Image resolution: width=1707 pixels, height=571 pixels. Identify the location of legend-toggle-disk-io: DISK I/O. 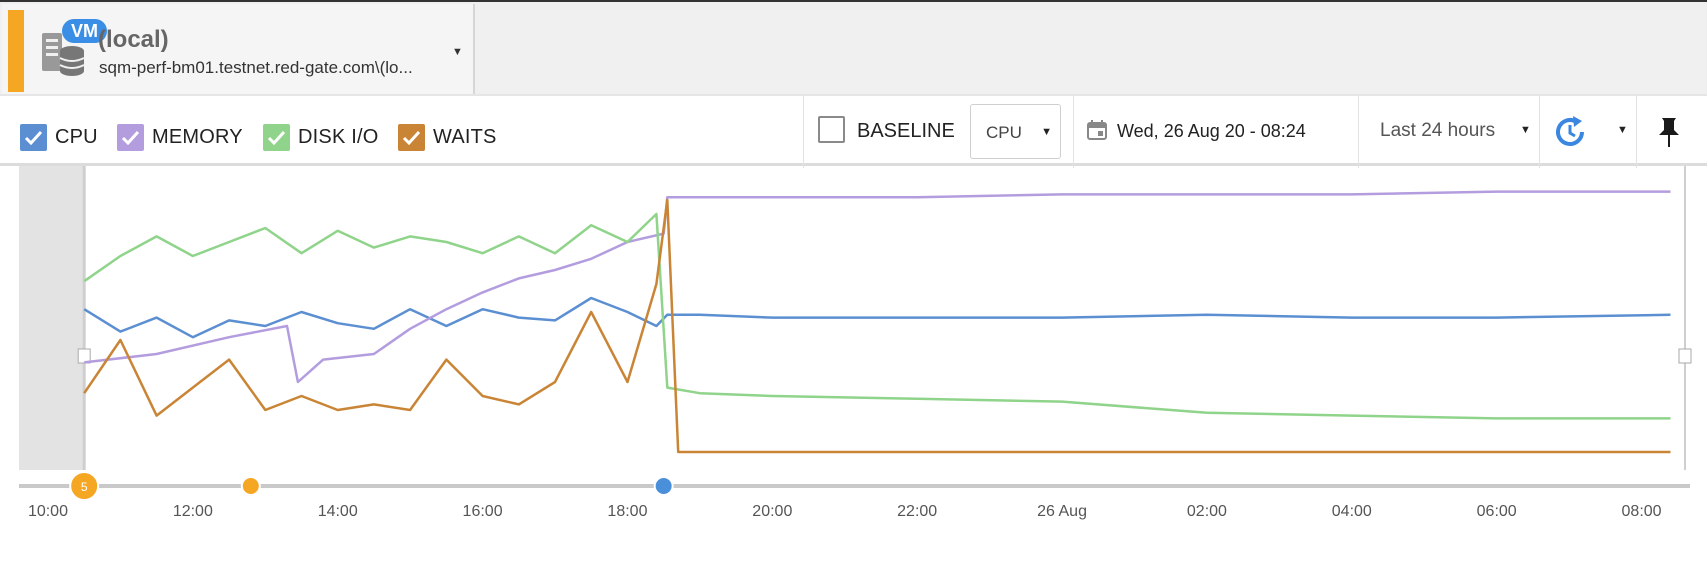
(321, 137).